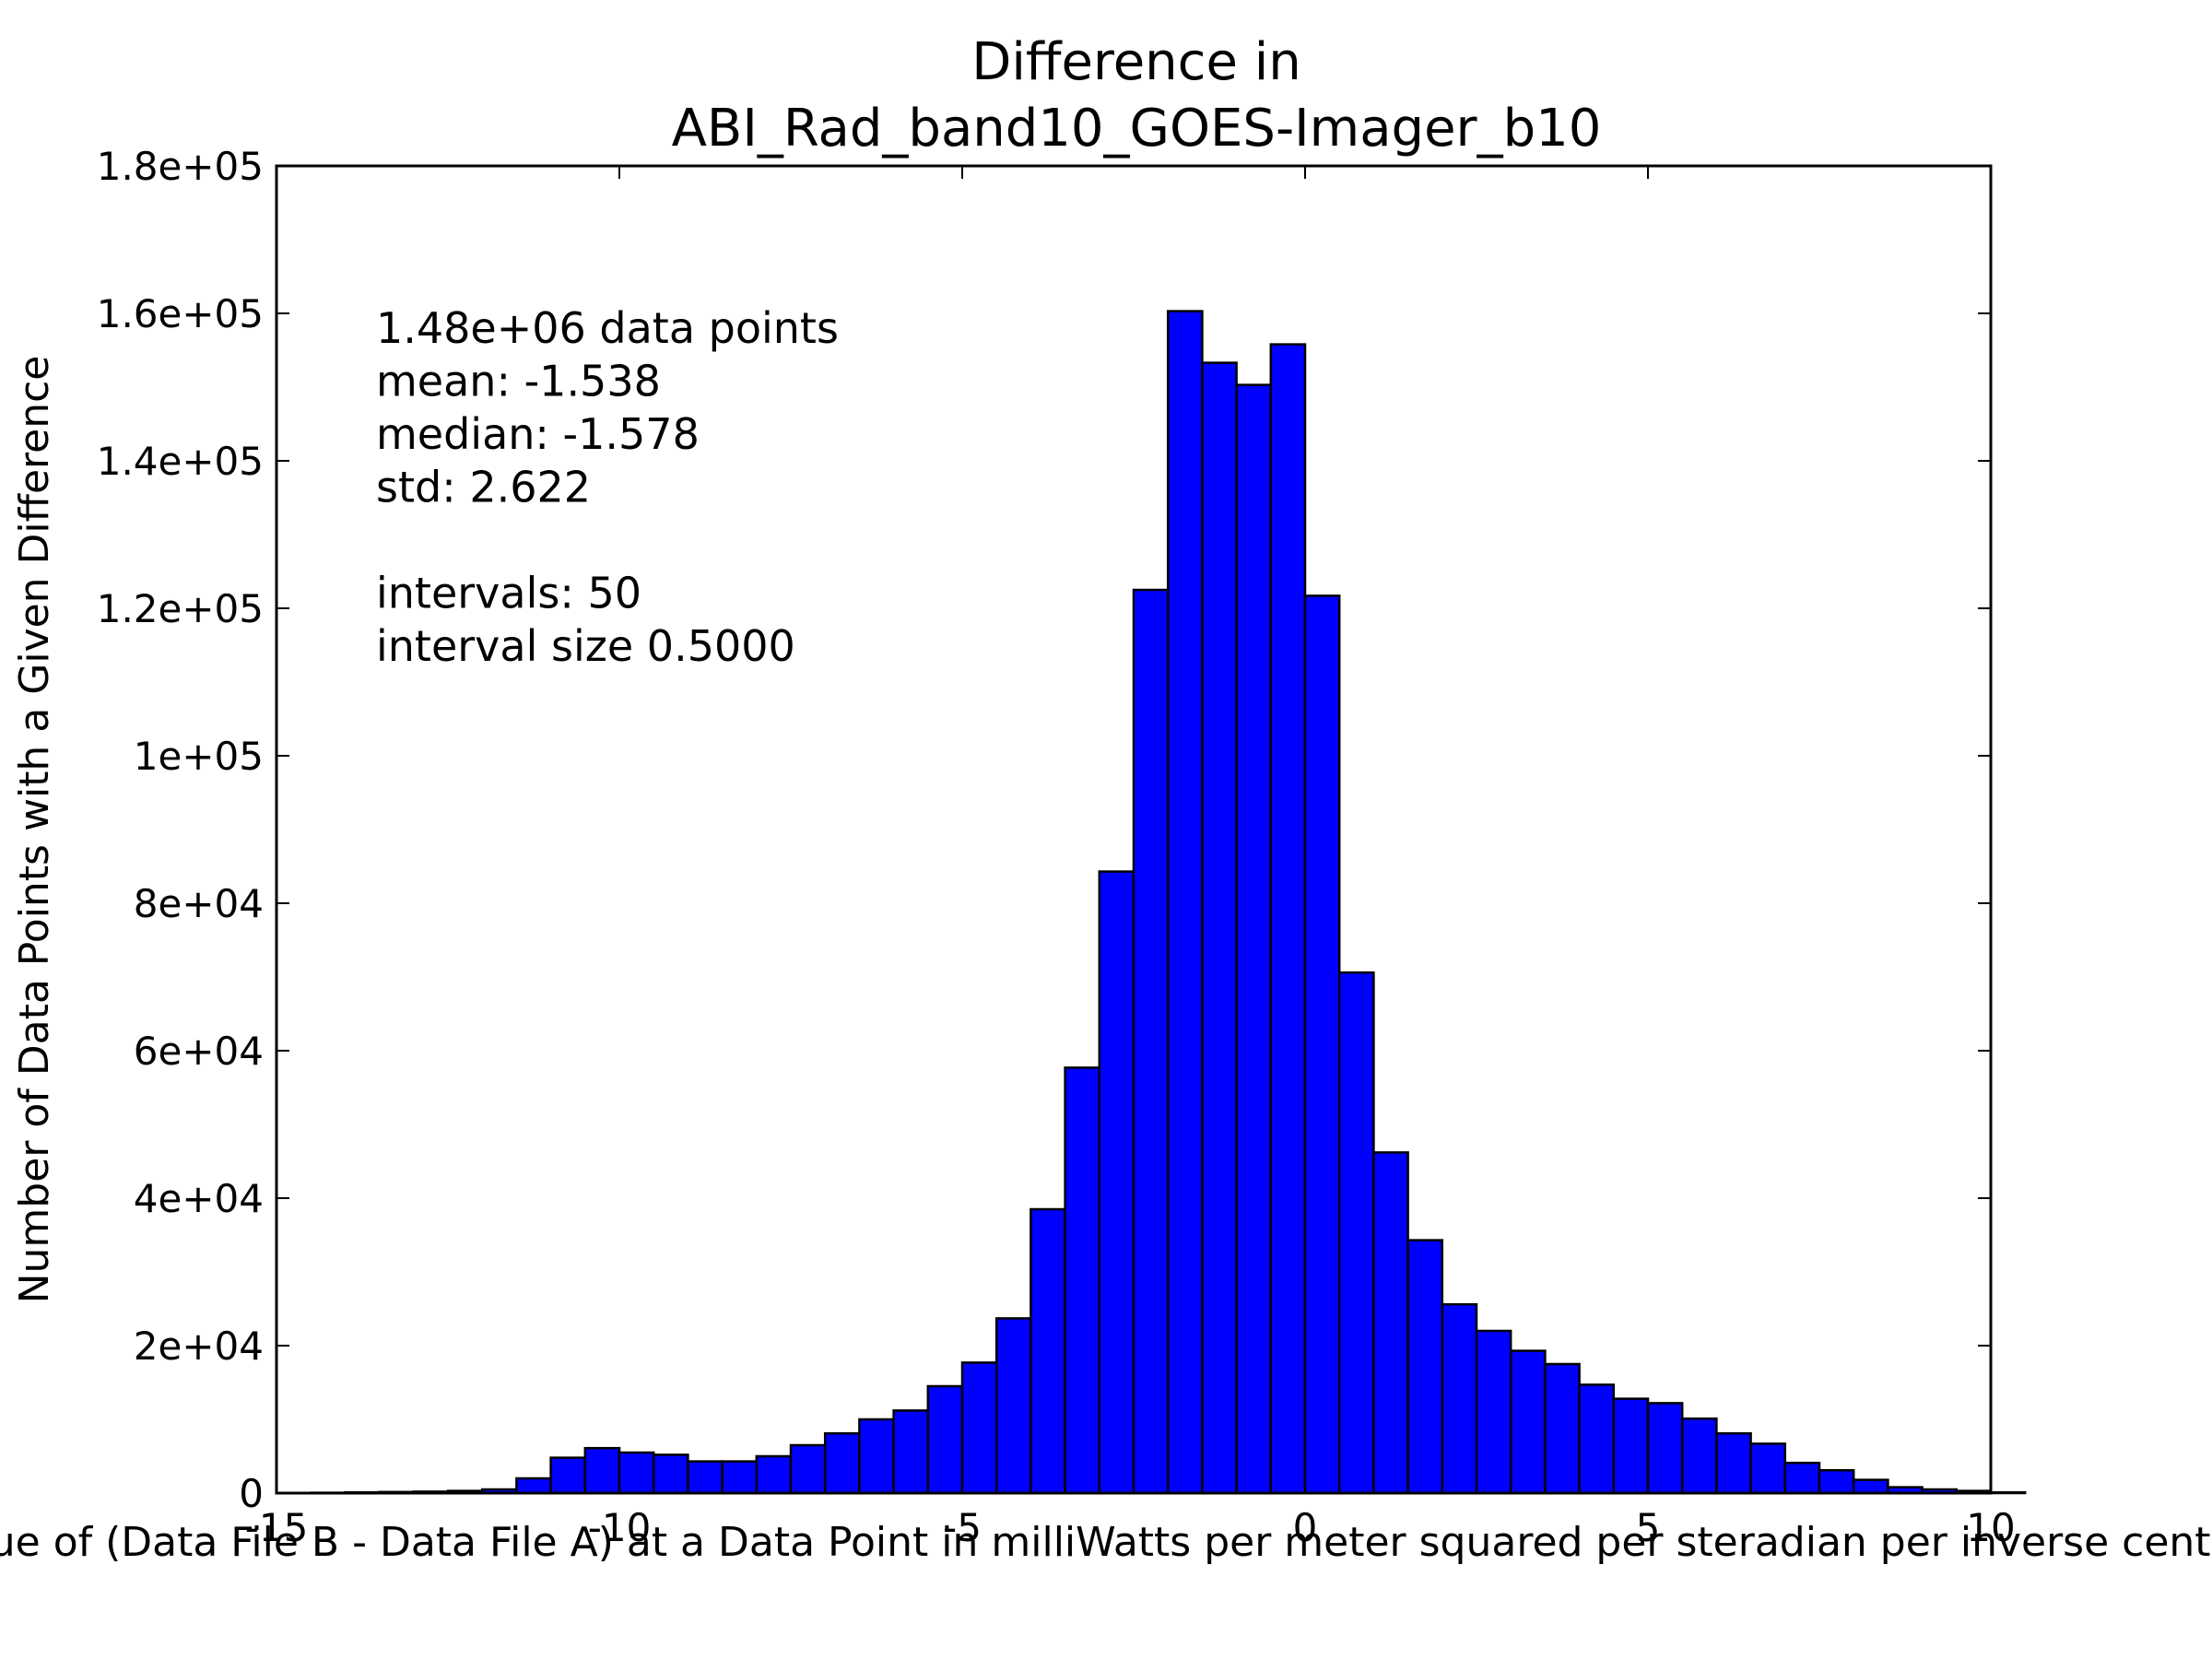  What do you see at coordinates (585, 646) in the screenshot?
I see `statistics-line: interval size 0.5000` at bounding box center [585, 646].